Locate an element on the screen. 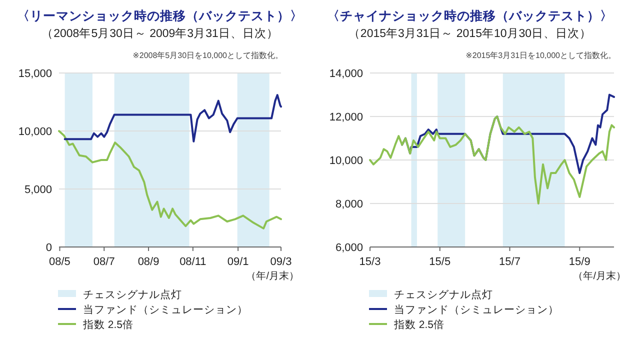 The width and height of the screenshot is (630, 342). text: ※2015年3月31日を10,000として指数化。 is located at coordinates (541, 55).